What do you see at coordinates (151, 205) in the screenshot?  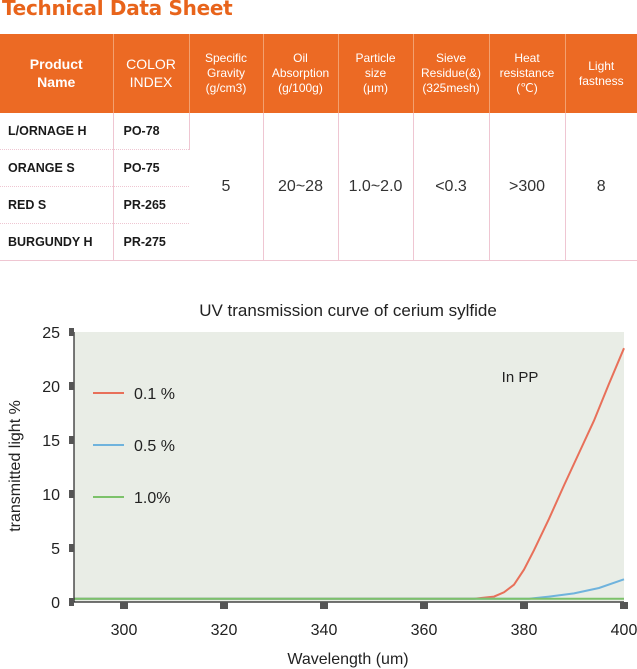 I see `color-index-cell: PR-265` at bounding box center [151, 205].